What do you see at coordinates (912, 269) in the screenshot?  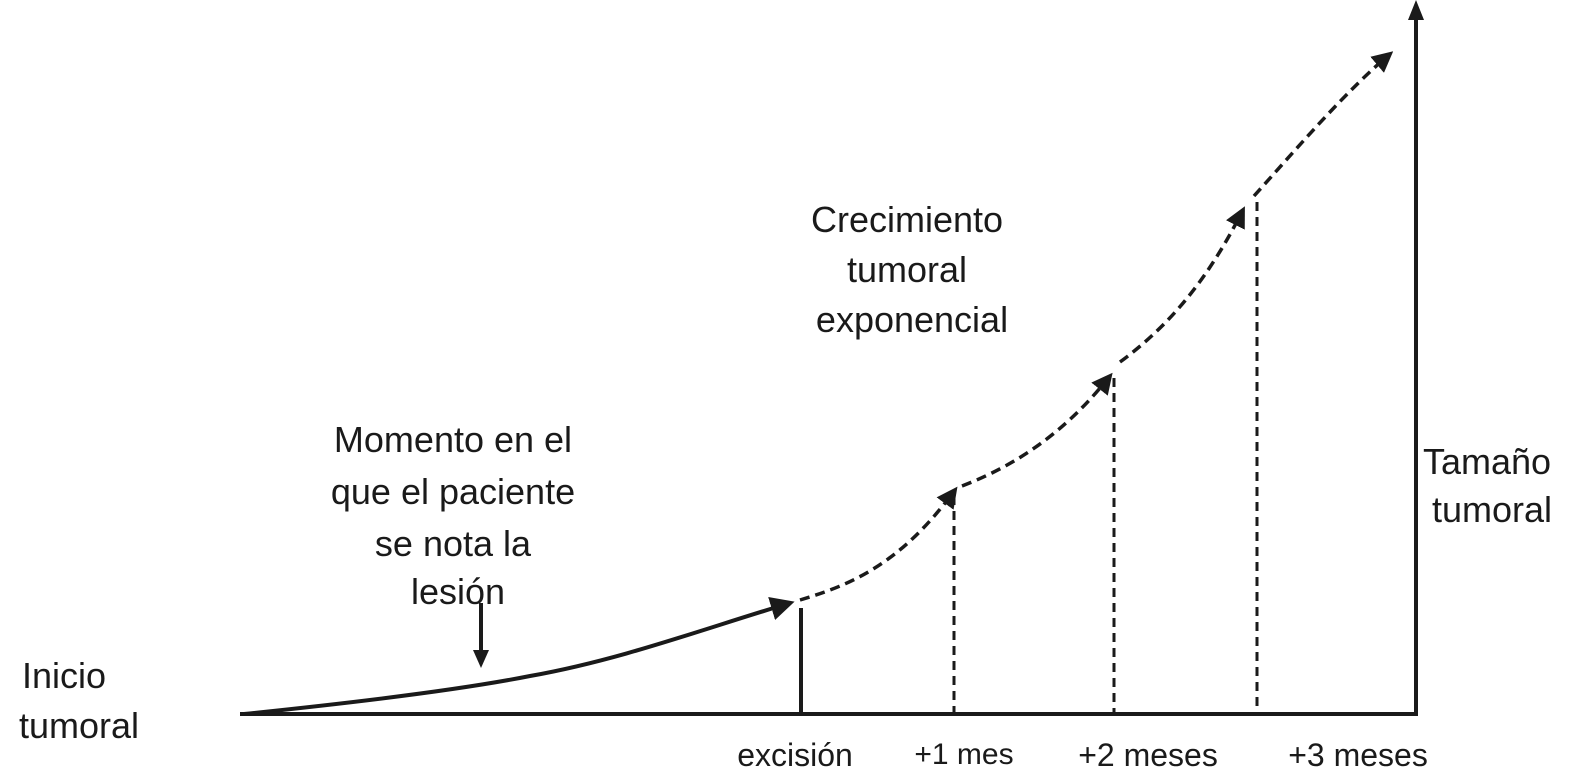 I see `crecimiento-label: Crecimiento tumoral exponencial` at bounding box center [912, 269].